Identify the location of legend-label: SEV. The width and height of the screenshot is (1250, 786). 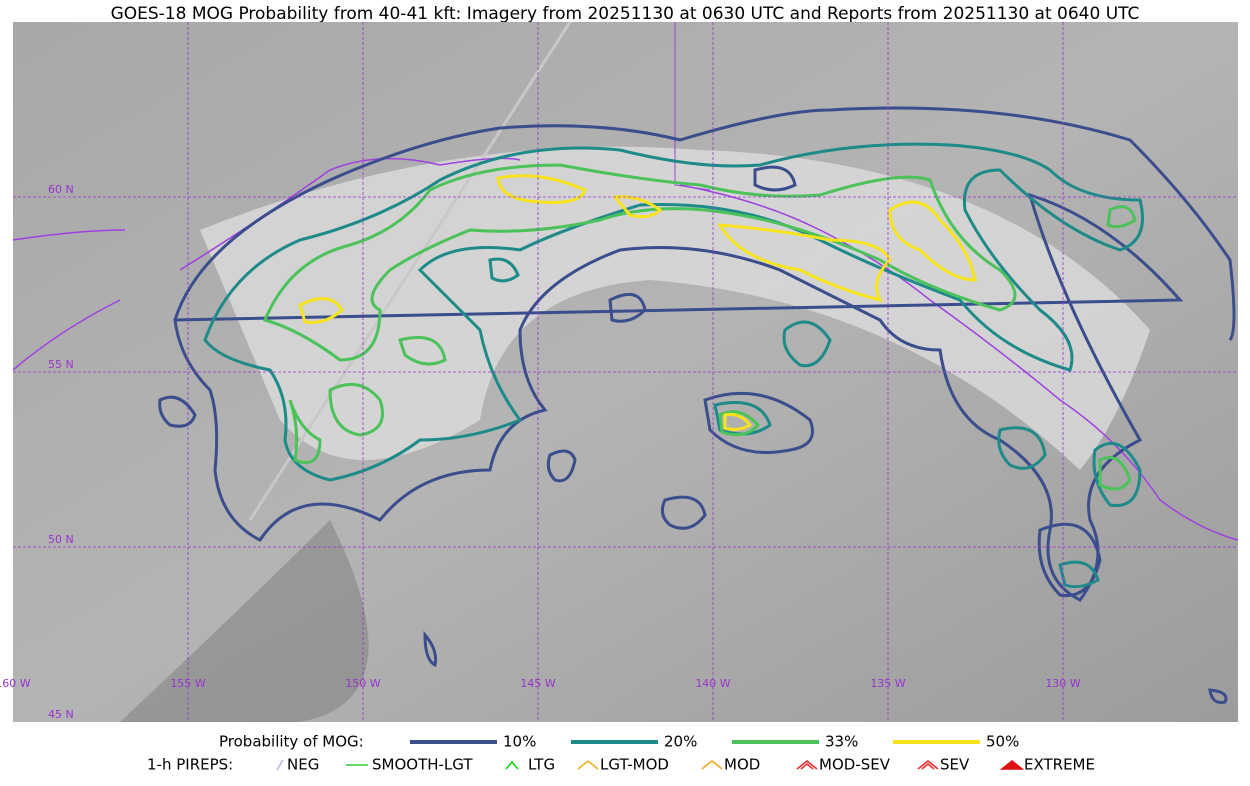
(955, 765).